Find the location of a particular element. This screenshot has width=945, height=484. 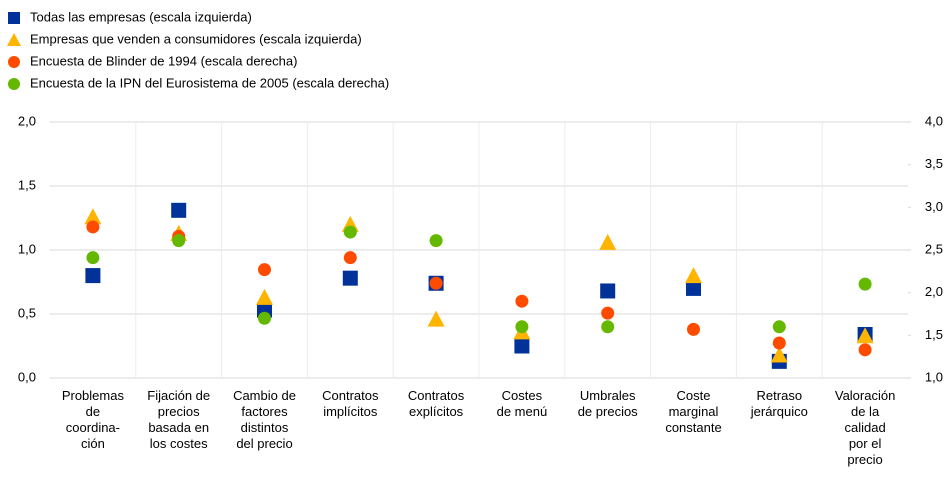

x-tick-line: jerárquico is located at coordinates (779, 411).